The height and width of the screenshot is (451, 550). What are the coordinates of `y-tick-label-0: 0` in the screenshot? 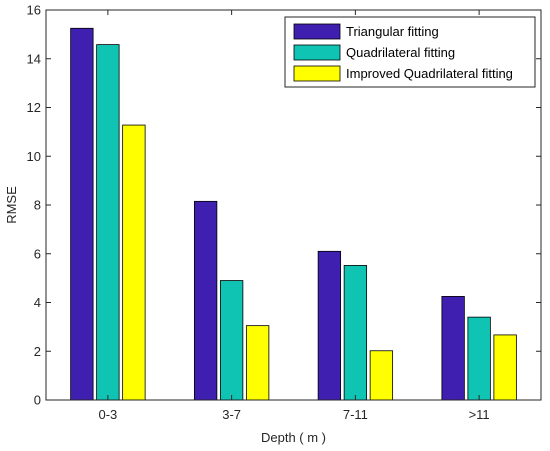 It's located at (37, 400).